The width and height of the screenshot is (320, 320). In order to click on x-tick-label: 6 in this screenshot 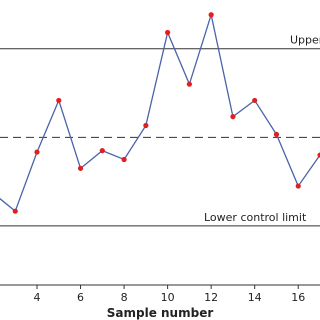, I will do `click(80, 297)`.